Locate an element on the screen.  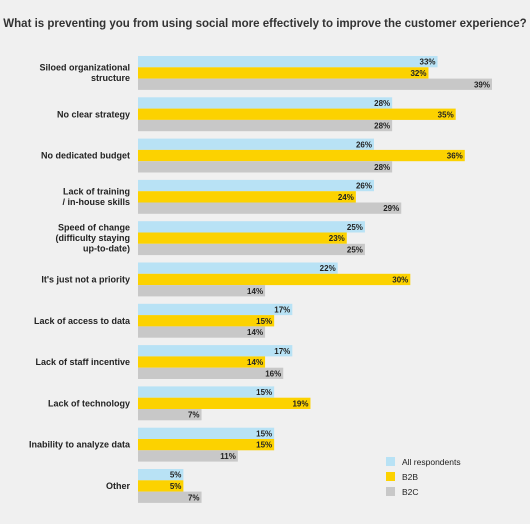
bar-value-label: 23% is located at coordinates (337, 238).